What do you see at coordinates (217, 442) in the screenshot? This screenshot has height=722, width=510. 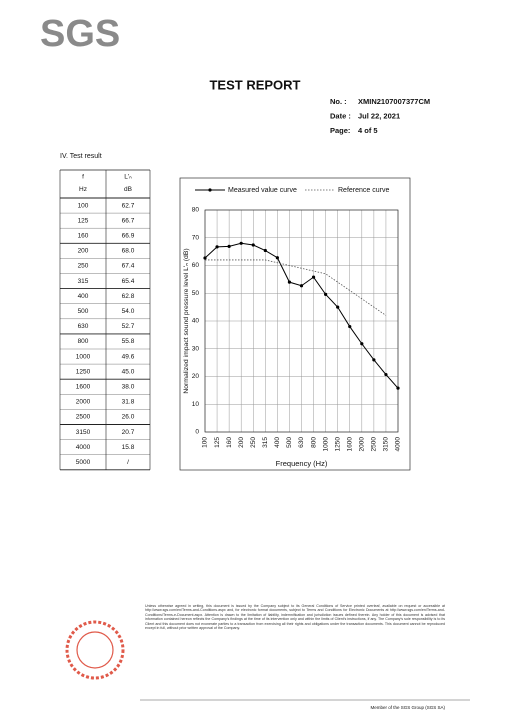 I see `x-tick-label: 125` at bounding box center [217, 442].